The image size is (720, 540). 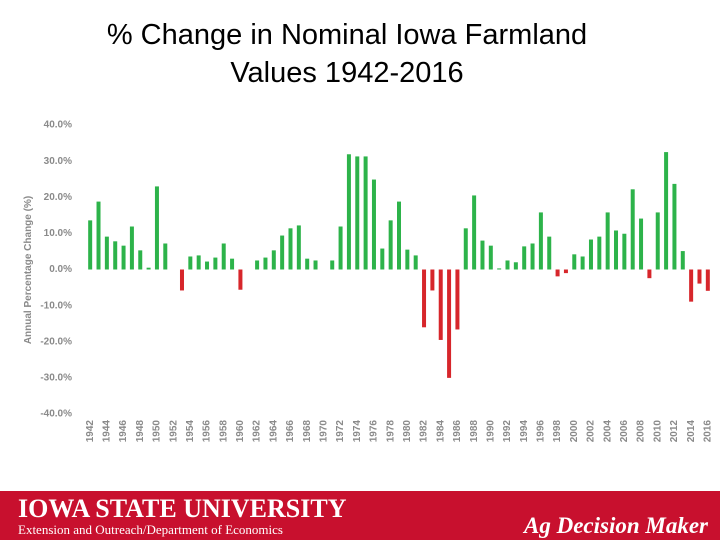 What do you see at coordinates (90, 431) in the screenshot?
I see `x-tick-label: 1942` at bounding box center [90, 431].